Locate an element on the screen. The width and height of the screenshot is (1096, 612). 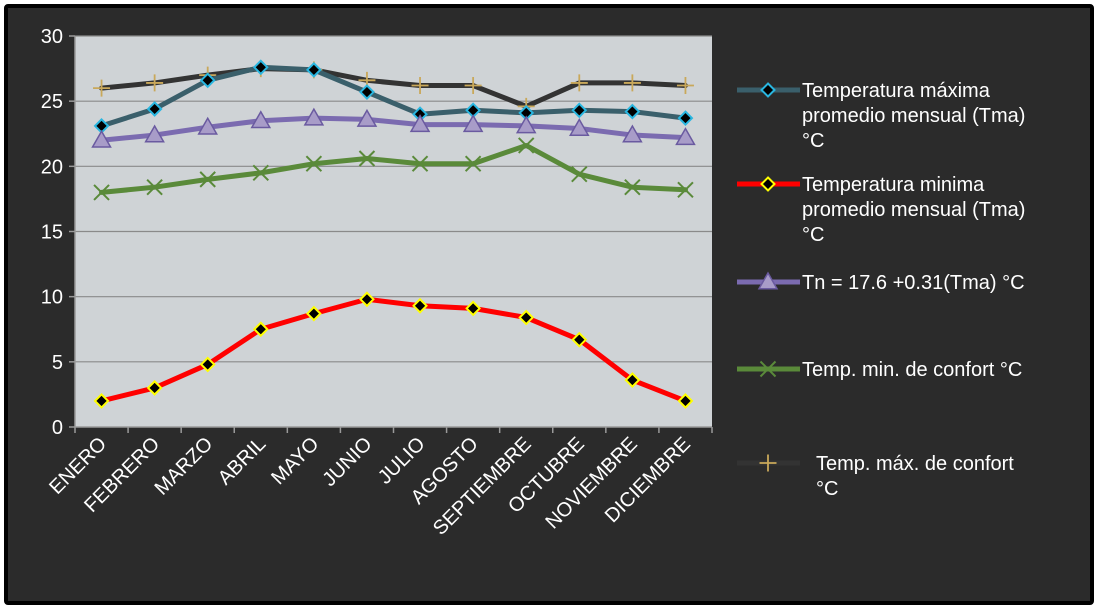
legend-label-line: Temperatura minima is located at coordinates (893, 185).